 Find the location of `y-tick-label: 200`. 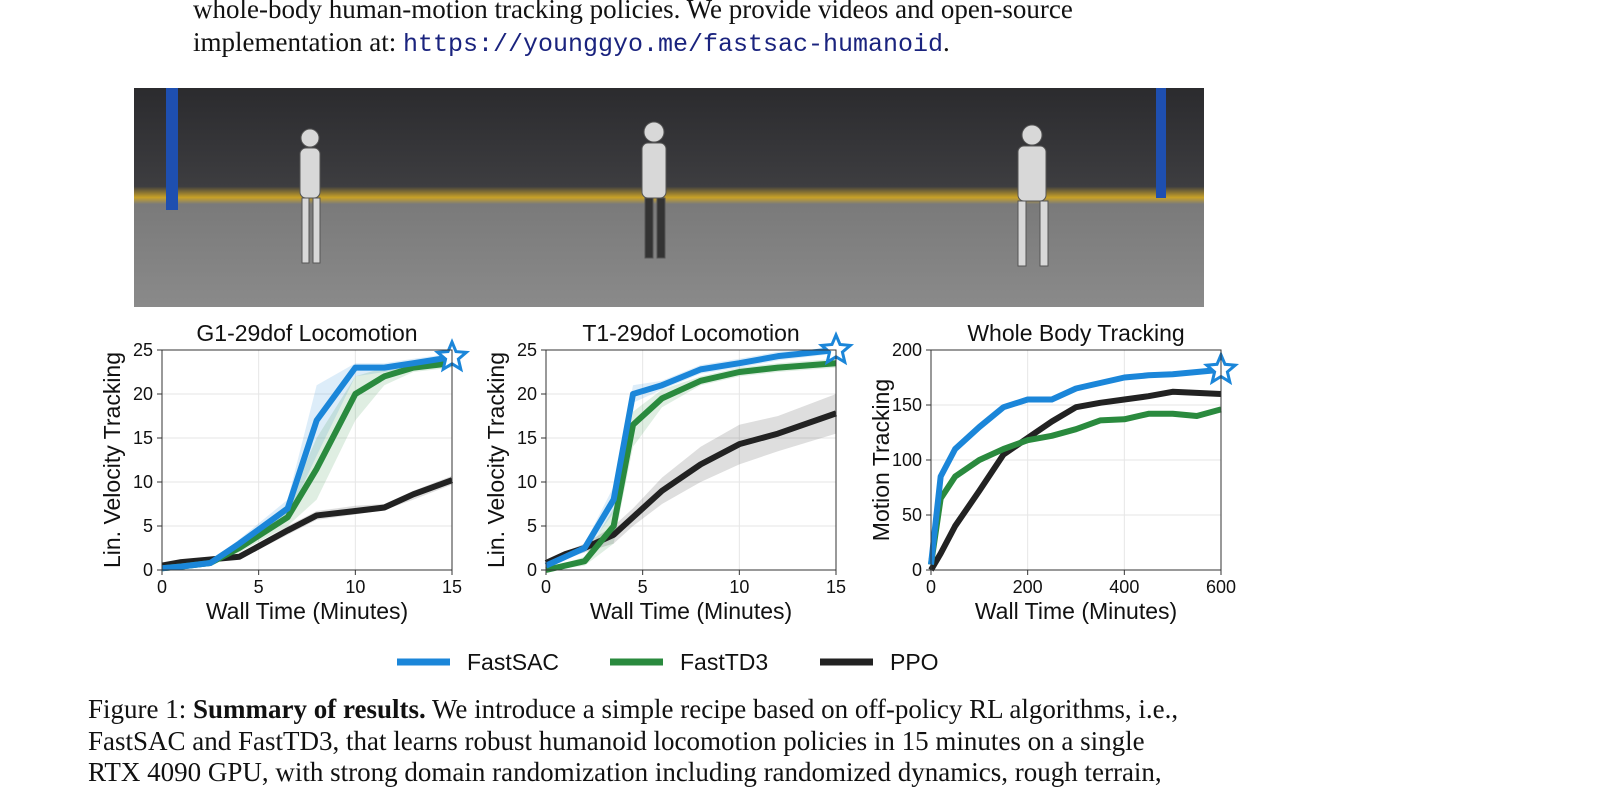

y-tick-label: 200 is located at coordinates (907, 350).